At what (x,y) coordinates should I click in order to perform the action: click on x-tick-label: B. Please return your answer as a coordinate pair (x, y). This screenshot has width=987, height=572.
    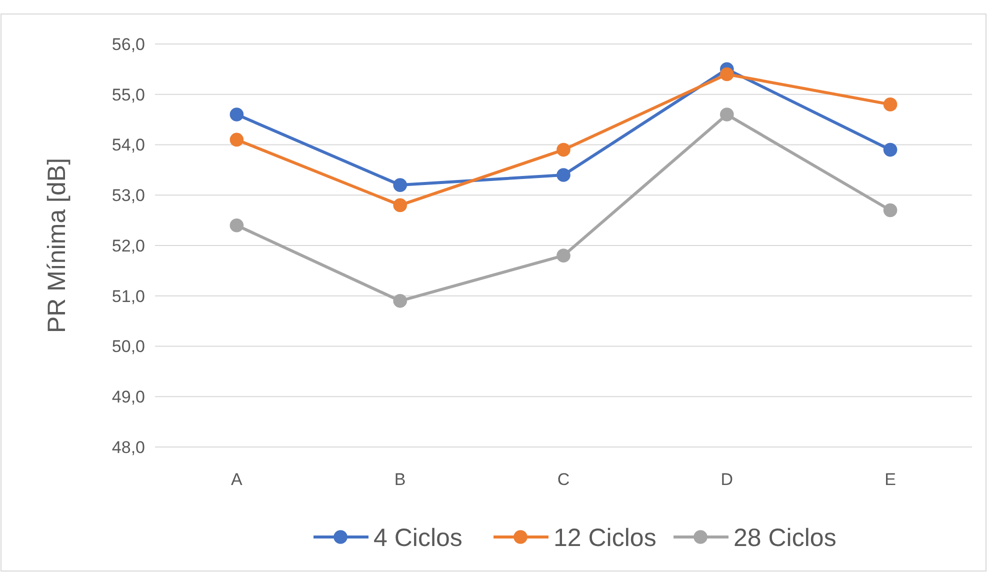
    Looking at the image, I should click on (400, 479).